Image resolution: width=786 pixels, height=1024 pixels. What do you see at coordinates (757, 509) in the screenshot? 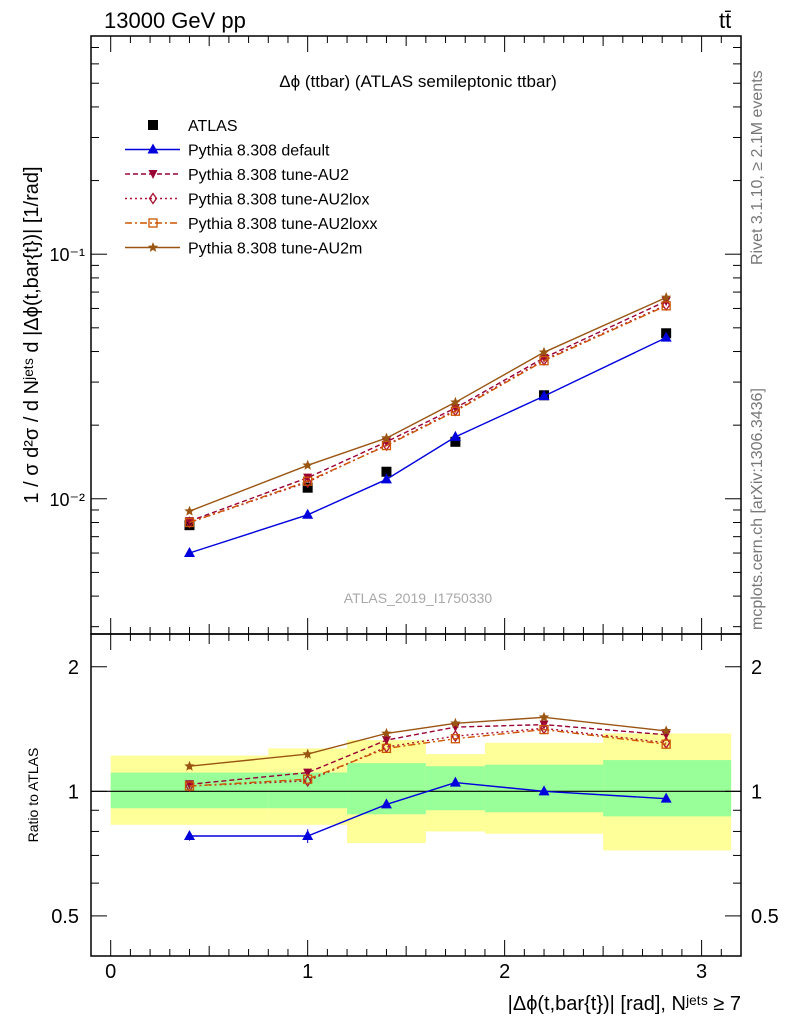
I see `mcplots-reference-label: mcplots.cern.ch [arXiv:1306.3436]` at bounding box center [757, 509].